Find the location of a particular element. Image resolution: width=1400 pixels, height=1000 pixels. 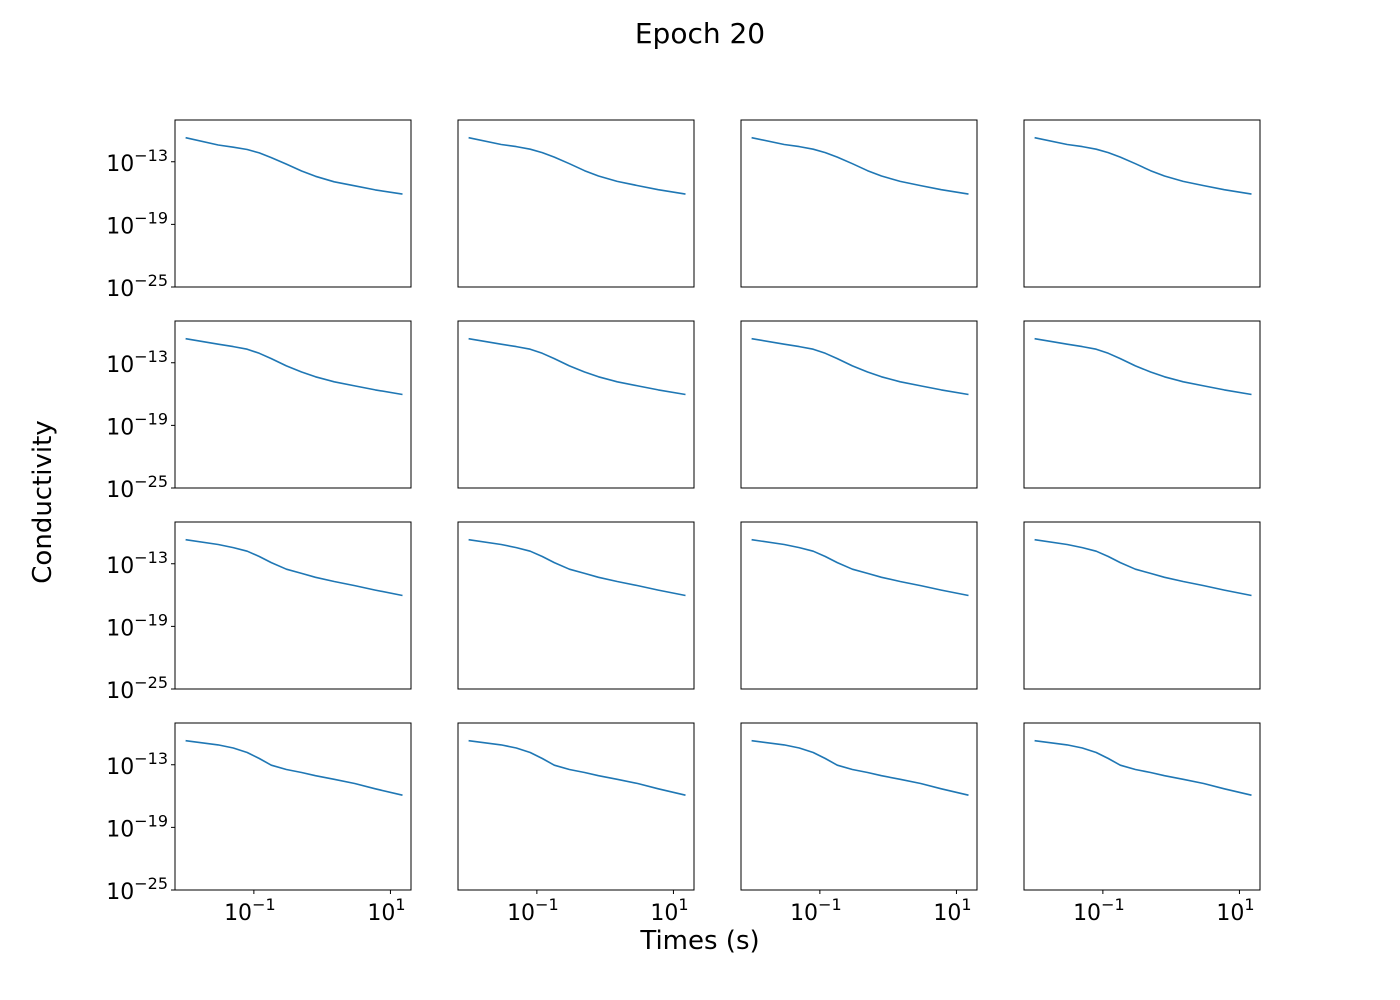

subplot-r4-c1: 10−13 10−19 10−25 10⁻¹ 10¹ is located at coordinates (259, 824).